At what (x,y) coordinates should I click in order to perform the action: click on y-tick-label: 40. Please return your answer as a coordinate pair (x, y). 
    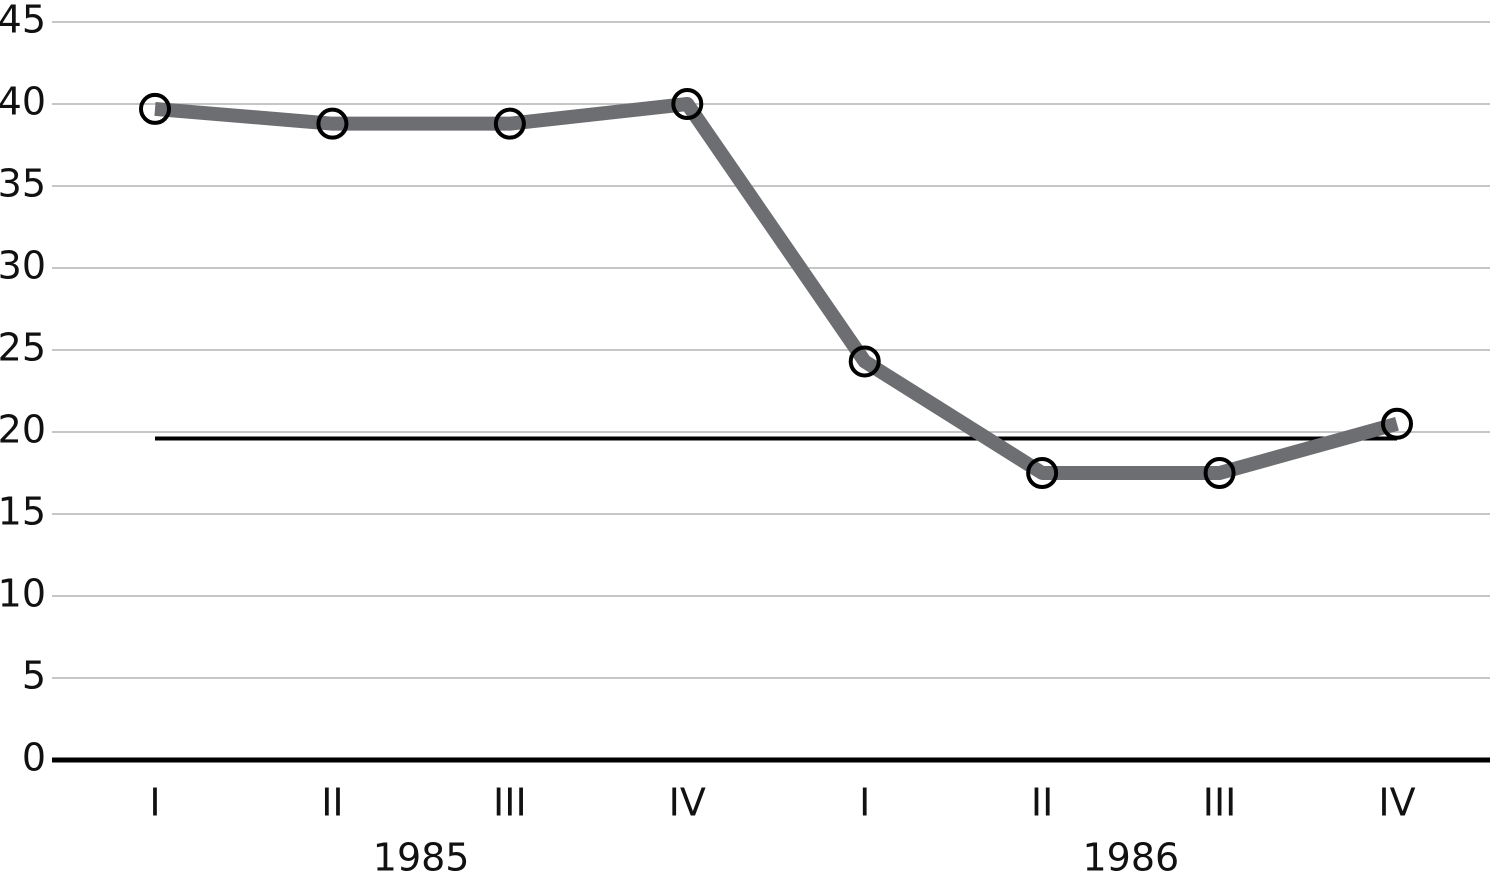
    Looking at the image, I should click on (23, 102).